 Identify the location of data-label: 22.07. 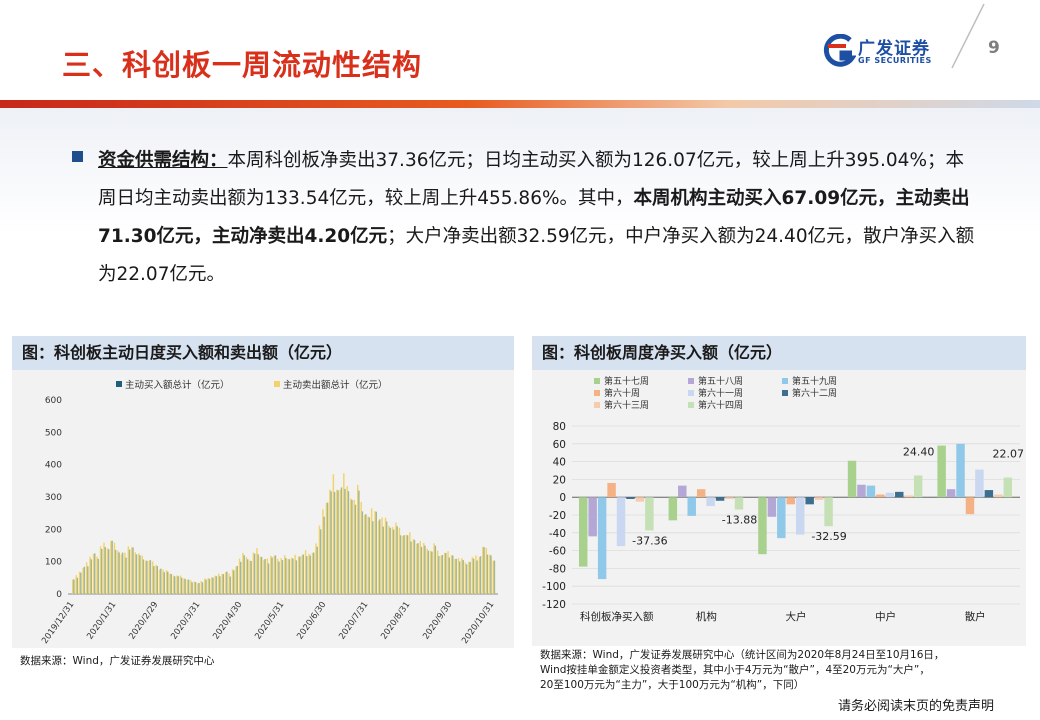
(1009, 454).